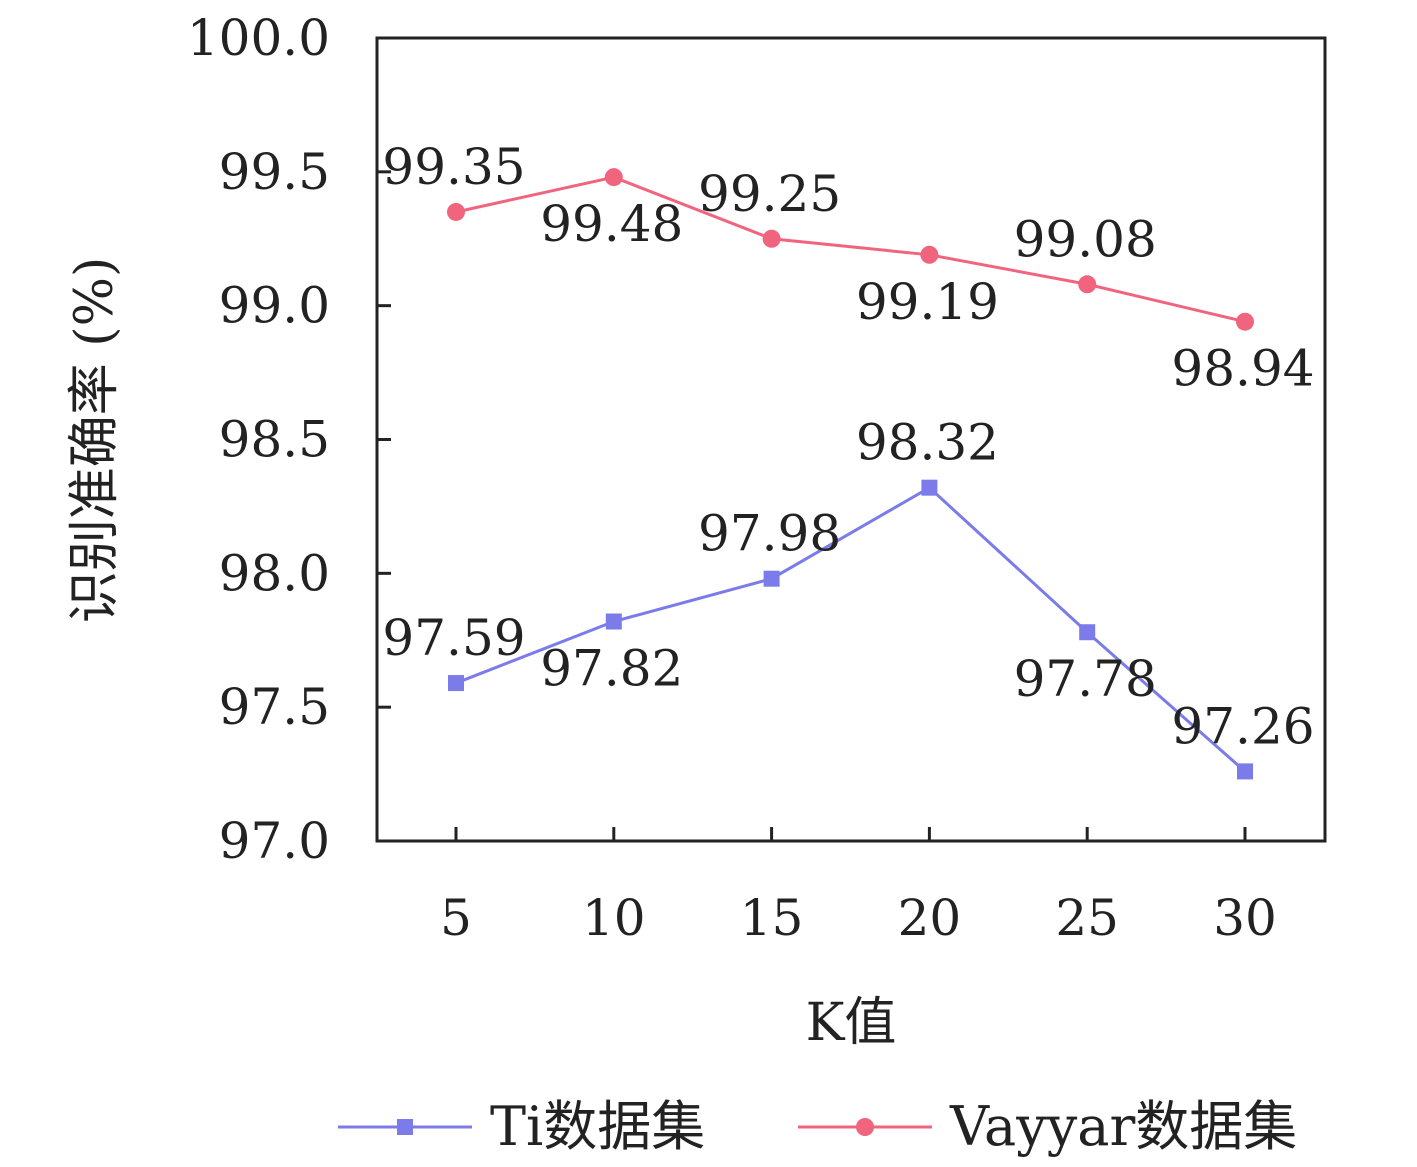 This screenshot has height=1167, width=1417. I want to click on x-tick-label: 15, so click(772, 918).